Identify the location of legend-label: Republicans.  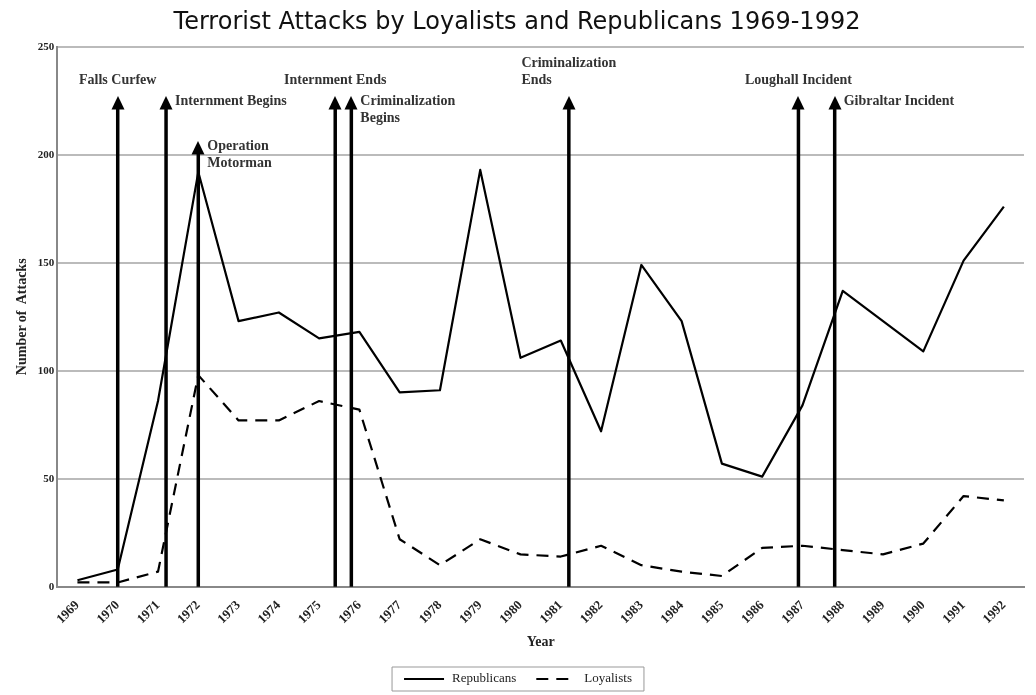
(484, 678).